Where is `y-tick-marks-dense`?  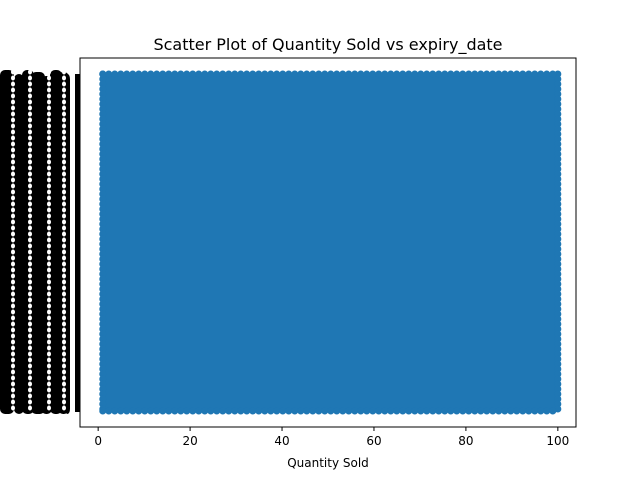 y-tick-marks-dense is located at coordinates (77, 243).